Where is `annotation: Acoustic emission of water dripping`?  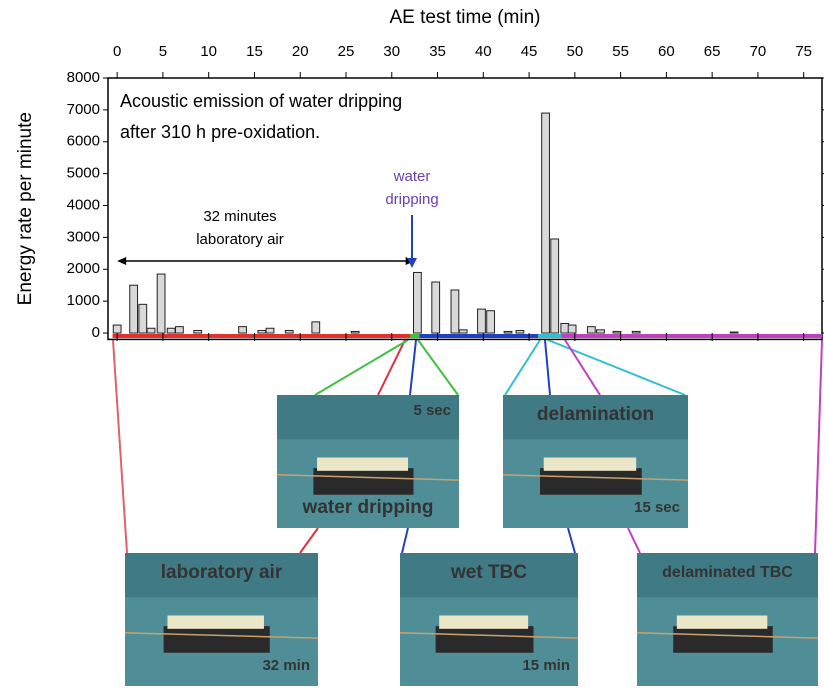 annotation: Acoustic emission of water dripping is located at coordinates (261, 101).